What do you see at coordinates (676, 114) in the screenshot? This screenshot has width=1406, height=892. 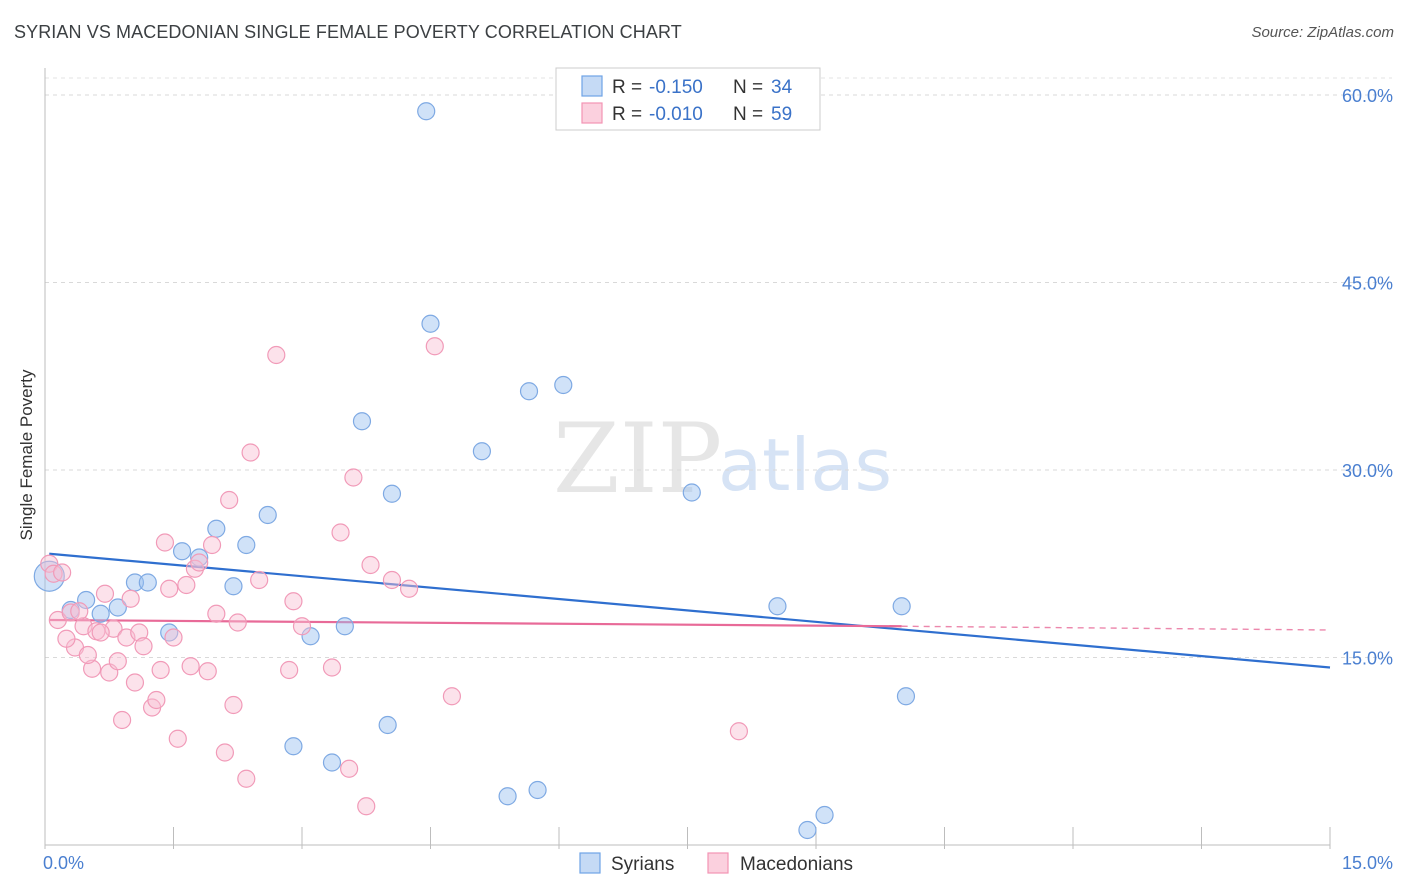 I see `legend-r-value-2: -0.010` at bounding box center [676, 114].